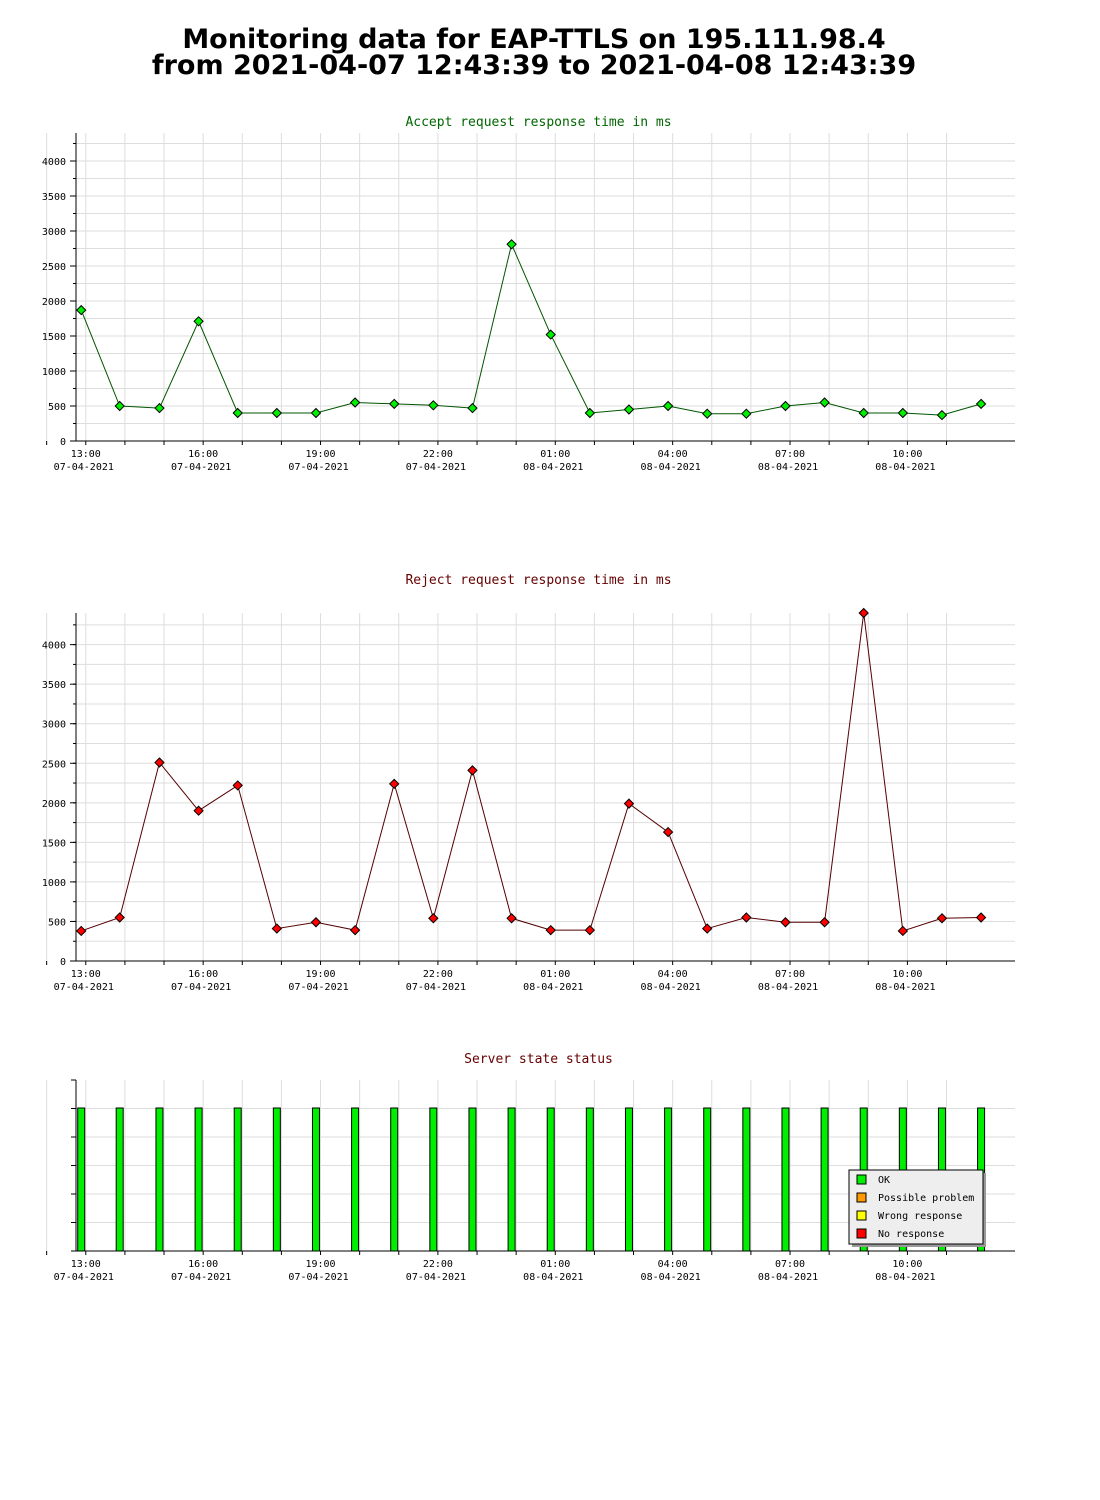 This screenshot has width=1100, height=1500. What do you see at coordinates (531, 329) in the screenshot?
I see `series-line` at bounding box center [531, 329].